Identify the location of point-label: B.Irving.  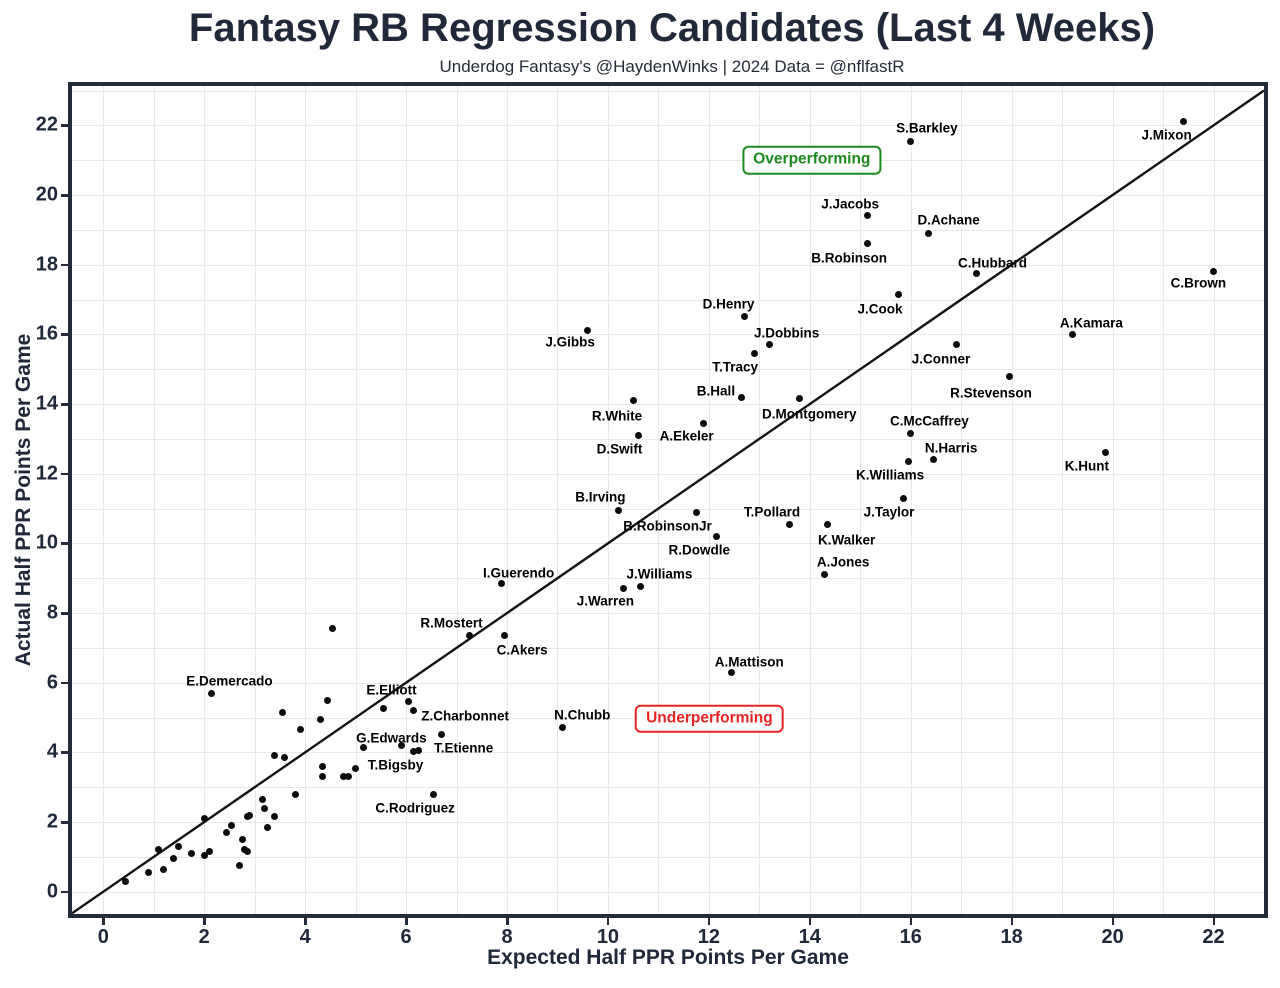
(600, 496).